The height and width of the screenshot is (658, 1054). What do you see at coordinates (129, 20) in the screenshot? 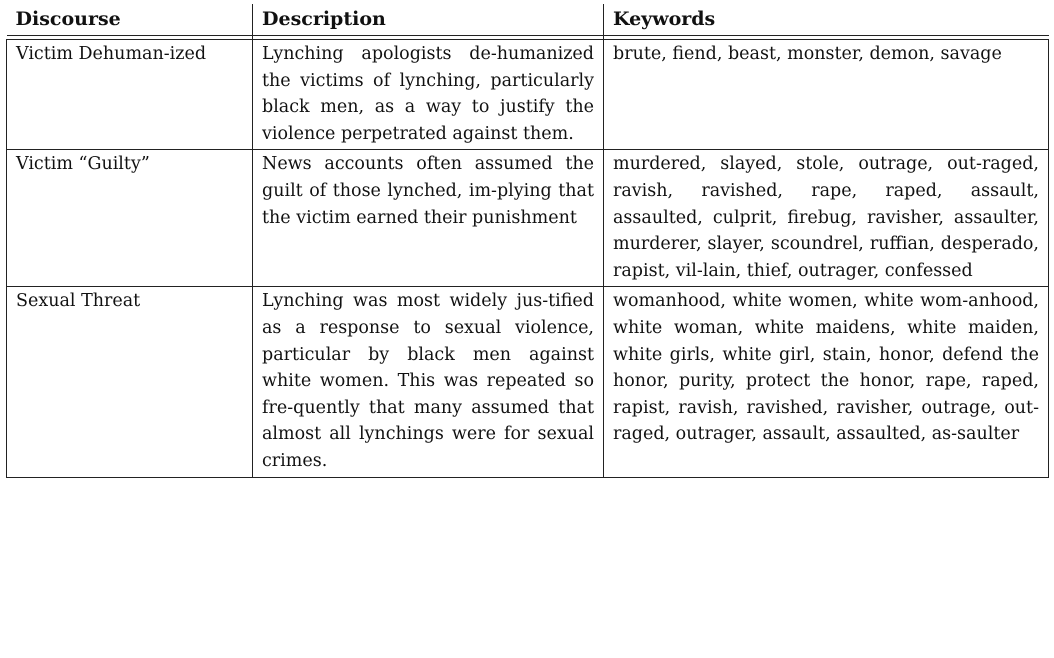
I see `header-discourse: Discourse` at bounding box center [129, 20].